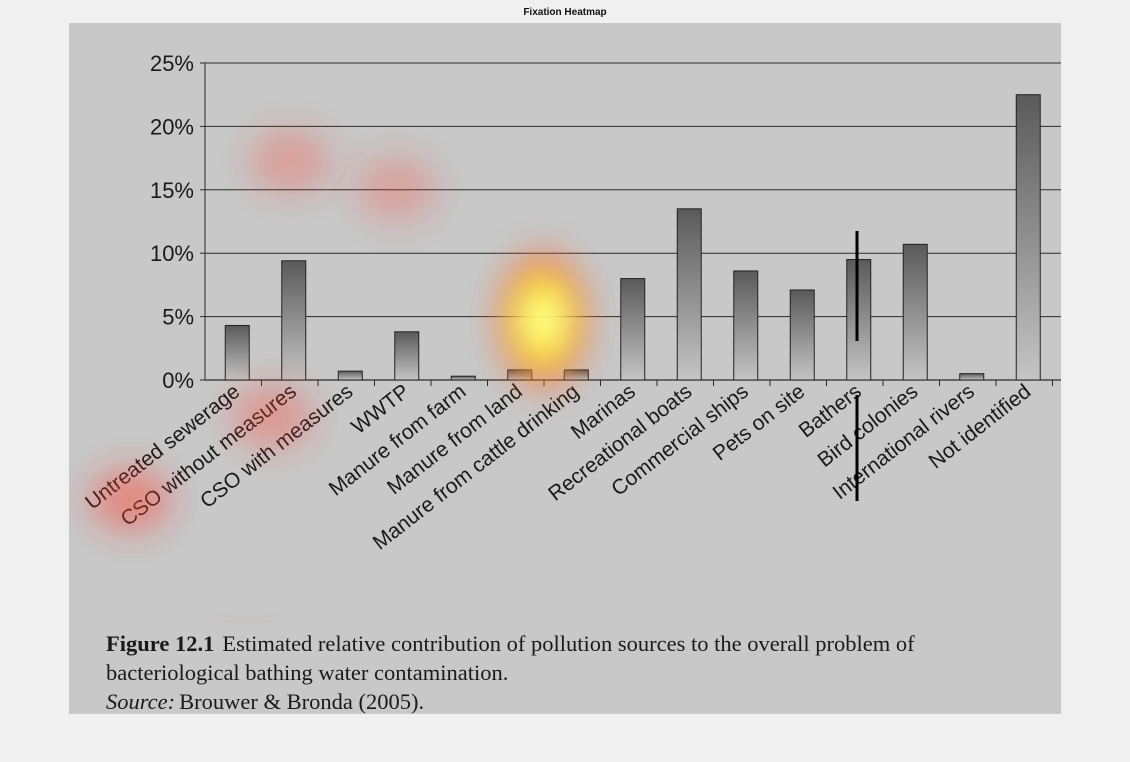 This screenshot has width=1130, height=762. I want to click on y-tick-label: 0%, so click(178, 380).